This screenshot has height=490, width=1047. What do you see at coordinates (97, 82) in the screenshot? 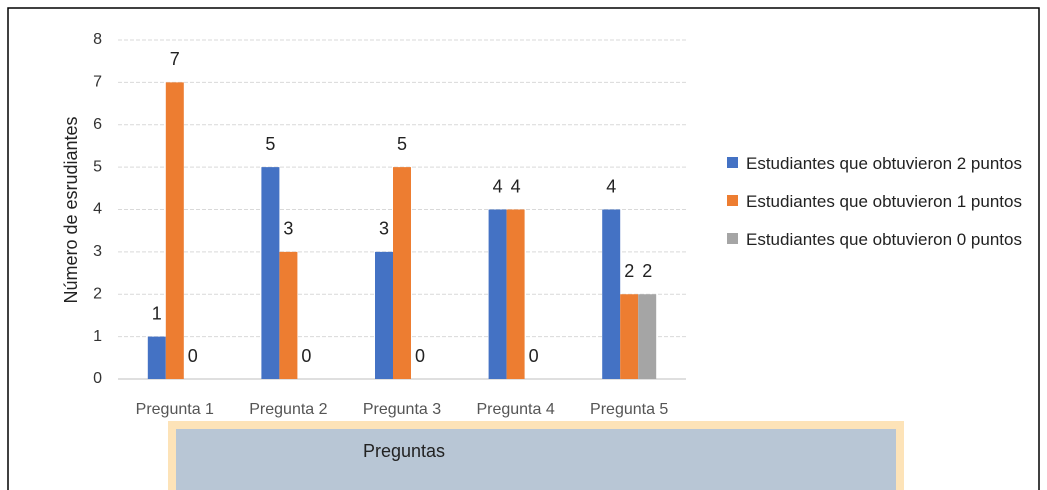
I see `y-tick-label: 7` at bounding box center [97, 82].